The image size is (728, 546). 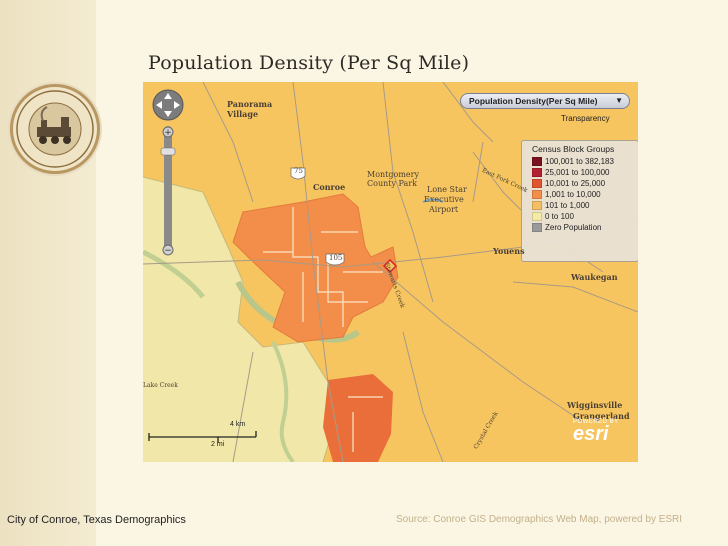 I want to click on scale-mi-label: 2 mi, so click(x=218, y=444).